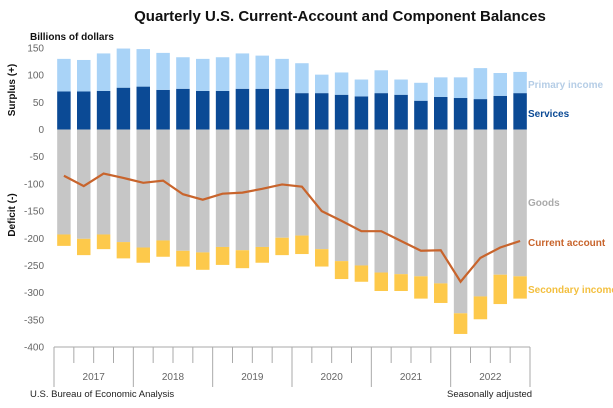 This screenshot has height=408, width=613. I want to click on y-tick-label: 100, so click(35, 76).